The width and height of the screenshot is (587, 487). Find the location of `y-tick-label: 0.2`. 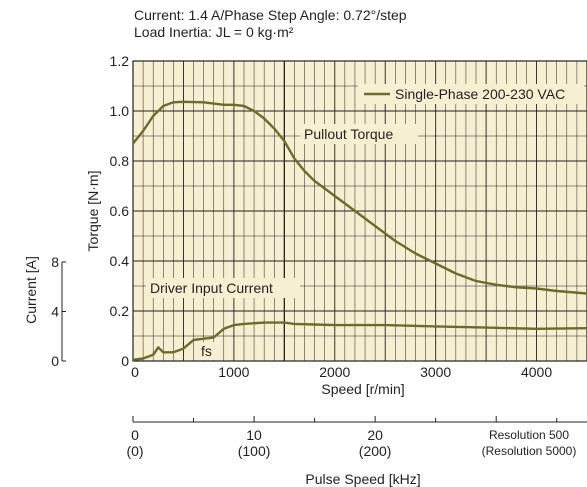

y-tick-label: 0.2 is located at coordinates (120, 311).